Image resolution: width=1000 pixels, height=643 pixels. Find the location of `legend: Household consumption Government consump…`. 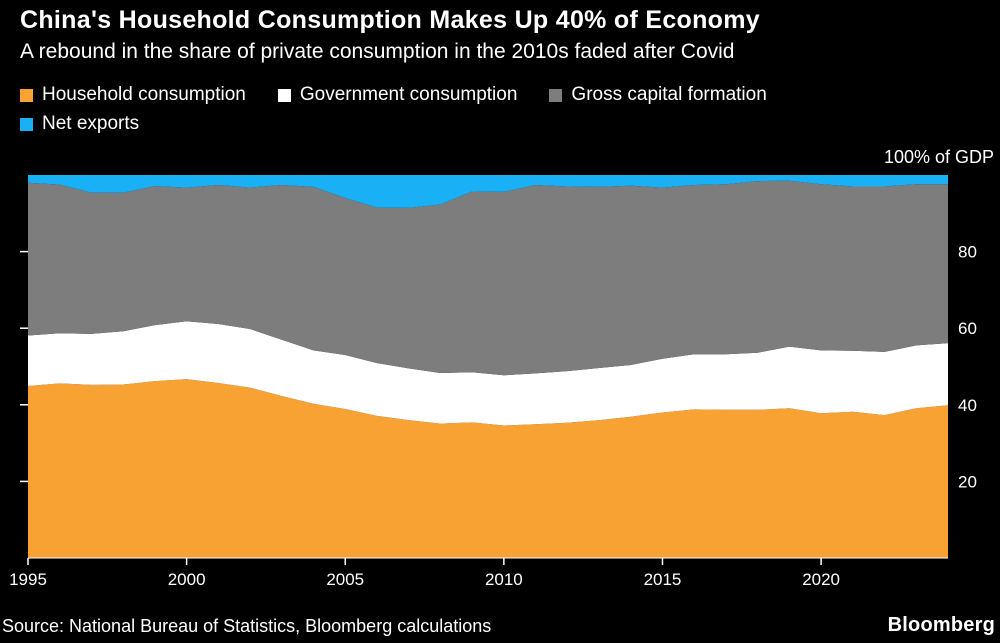

legend: Household consumption Government consump… is located at coordinates (409, 113).